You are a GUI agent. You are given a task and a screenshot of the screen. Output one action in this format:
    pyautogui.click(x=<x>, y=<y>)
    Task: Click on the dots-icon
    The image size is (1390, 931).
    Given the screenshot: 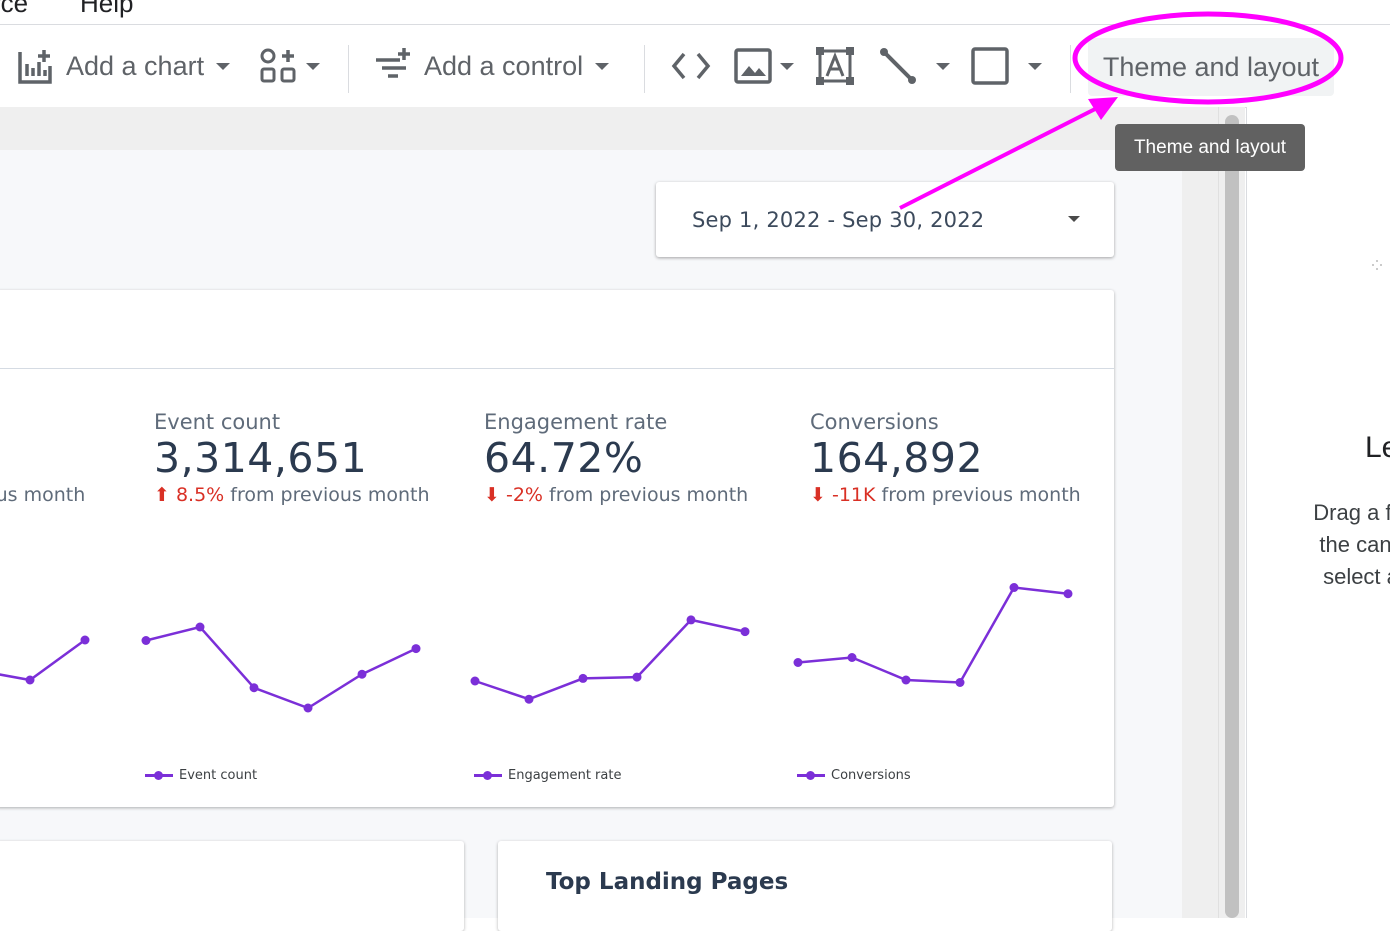 What is the action you would take?
    pyautogui.click(x=1377, y=265)
    